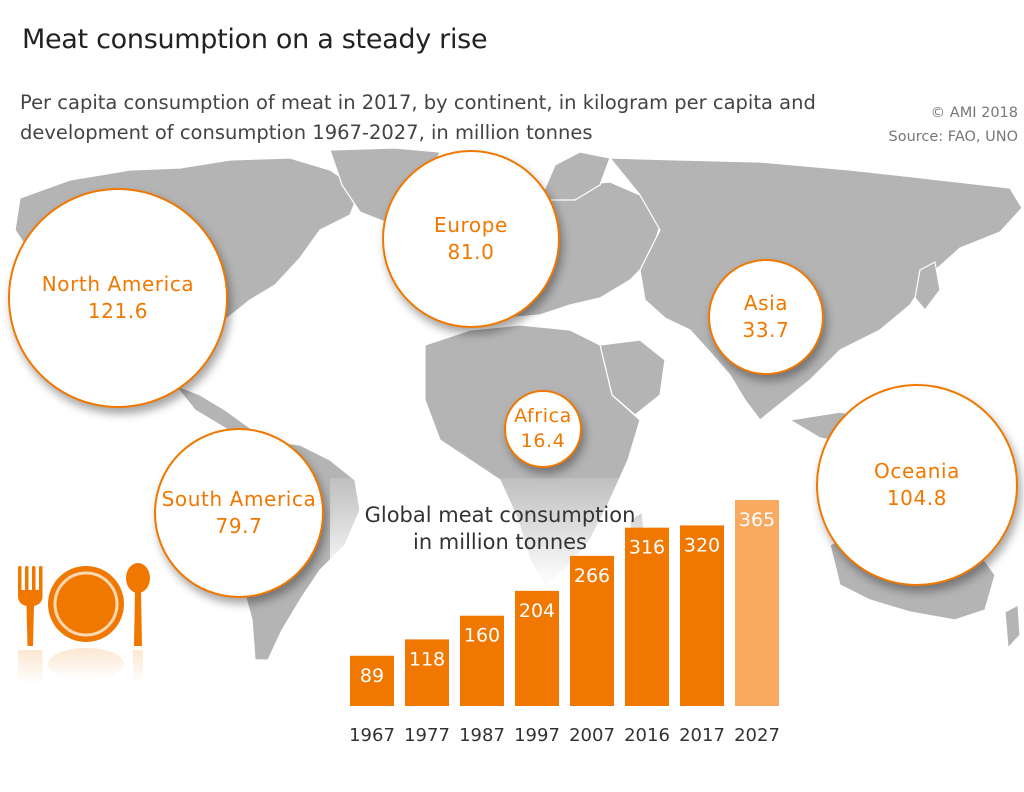 The width and height of the screenshot is (1024, 792). What do you see at coordinates (372, 676) in the screenshot?
I see `bar-value-label: 89` at bounding box center [372, 676].